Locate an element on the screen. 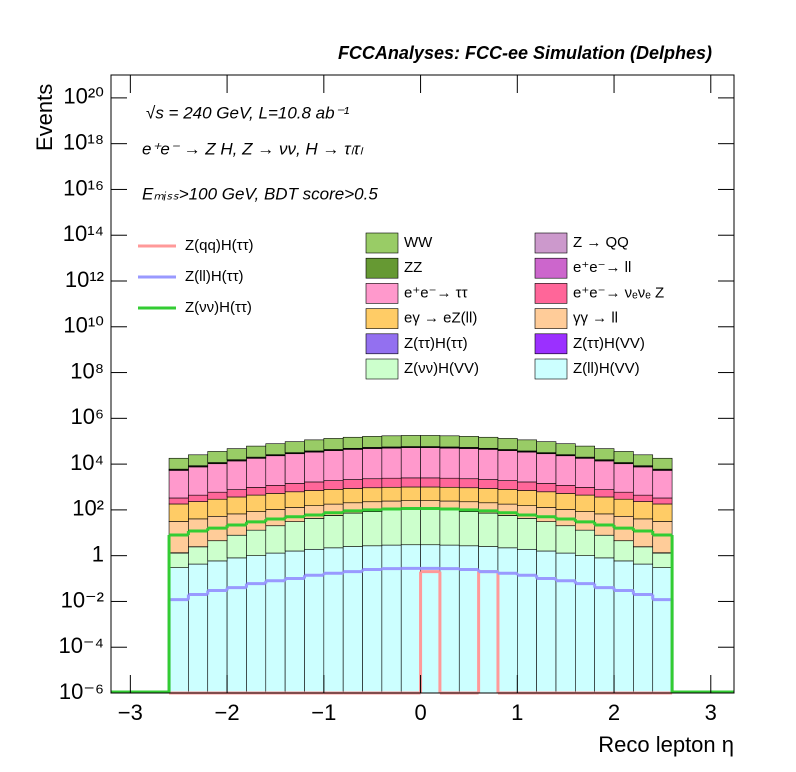 The width and height of the screenshot is (796, 772). x-tick-label: 1 is located at coordinates (517, 712).